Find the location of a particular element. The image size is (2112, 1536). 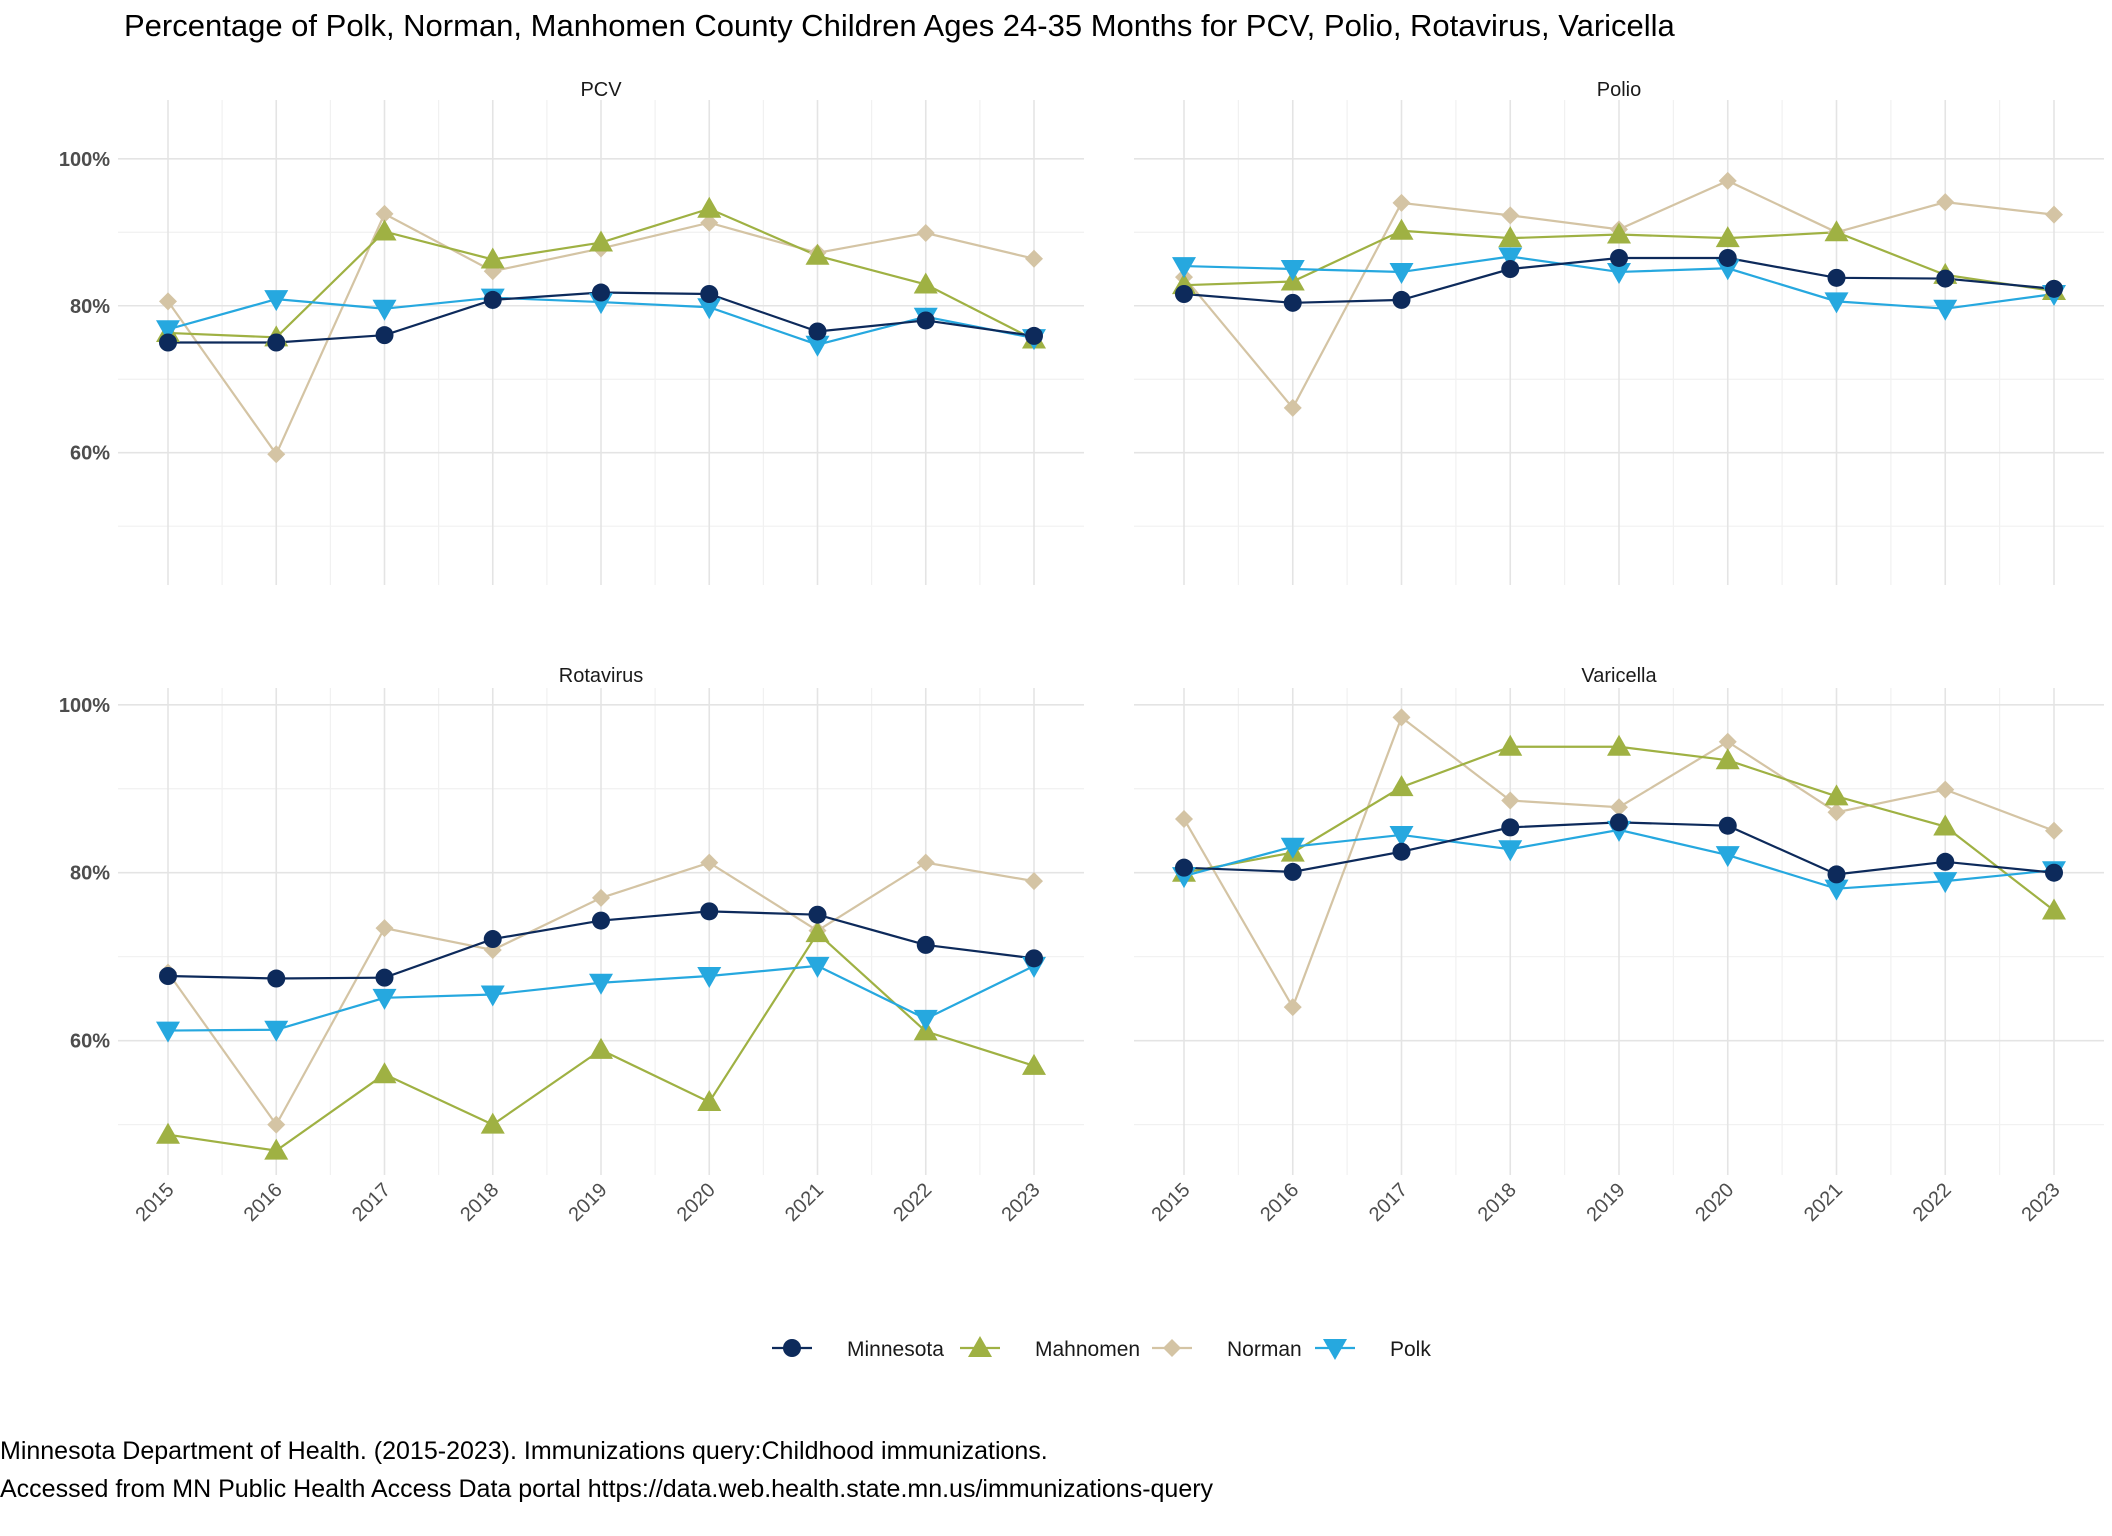

legend-key-marker-minnesota is located at coordinates (792, 1348).